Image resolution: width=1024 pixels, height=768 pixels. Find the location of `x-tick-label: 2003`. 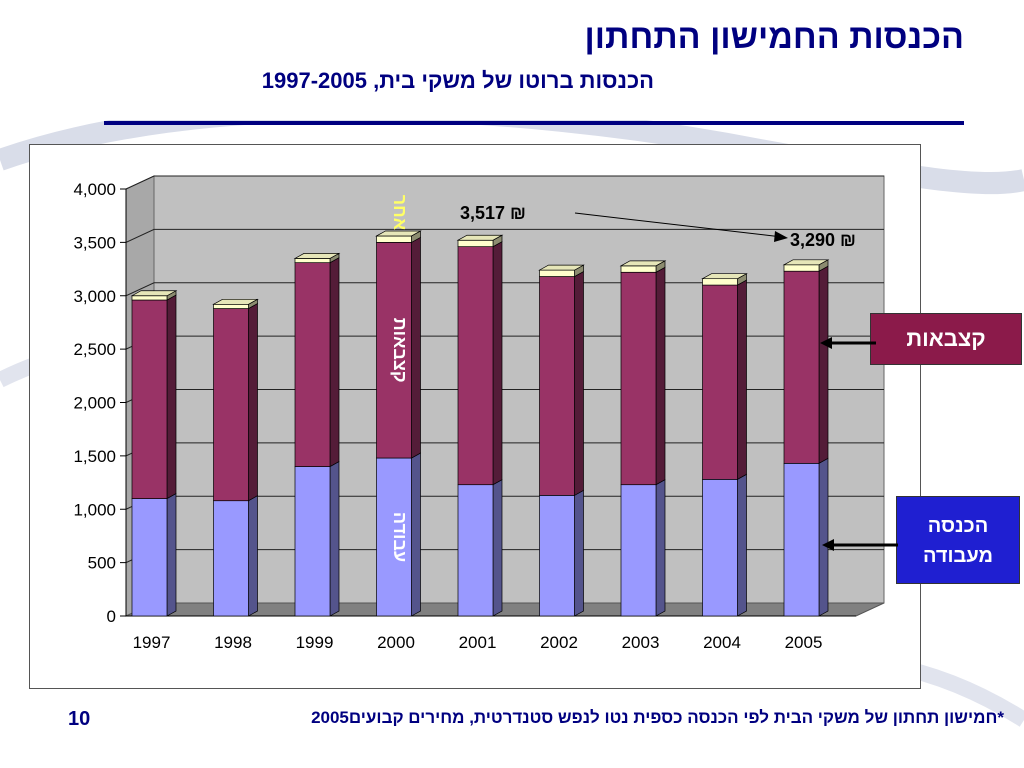

x-tick-label: 2003 is located at coordinates (641, 642).